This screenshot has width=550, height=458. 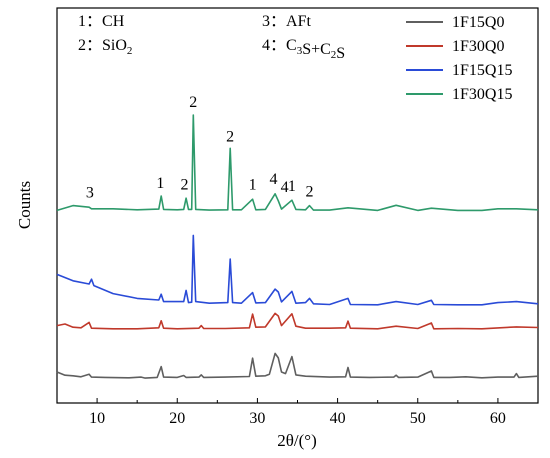 What do you see at coordinates (478, 46) in the screenshot?
I see `legend-label-1F30Q0: 1F30Q0` at bounding box center [478, 46].